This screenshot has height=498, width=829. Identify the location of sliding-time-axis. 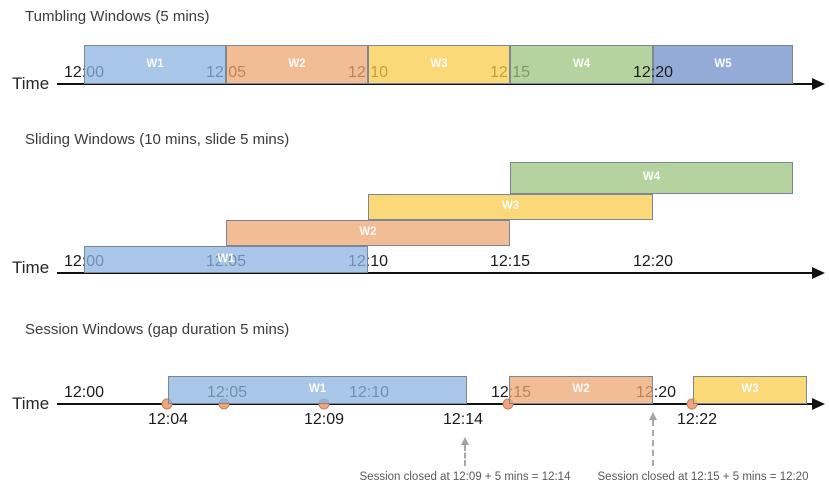
(435, 273).